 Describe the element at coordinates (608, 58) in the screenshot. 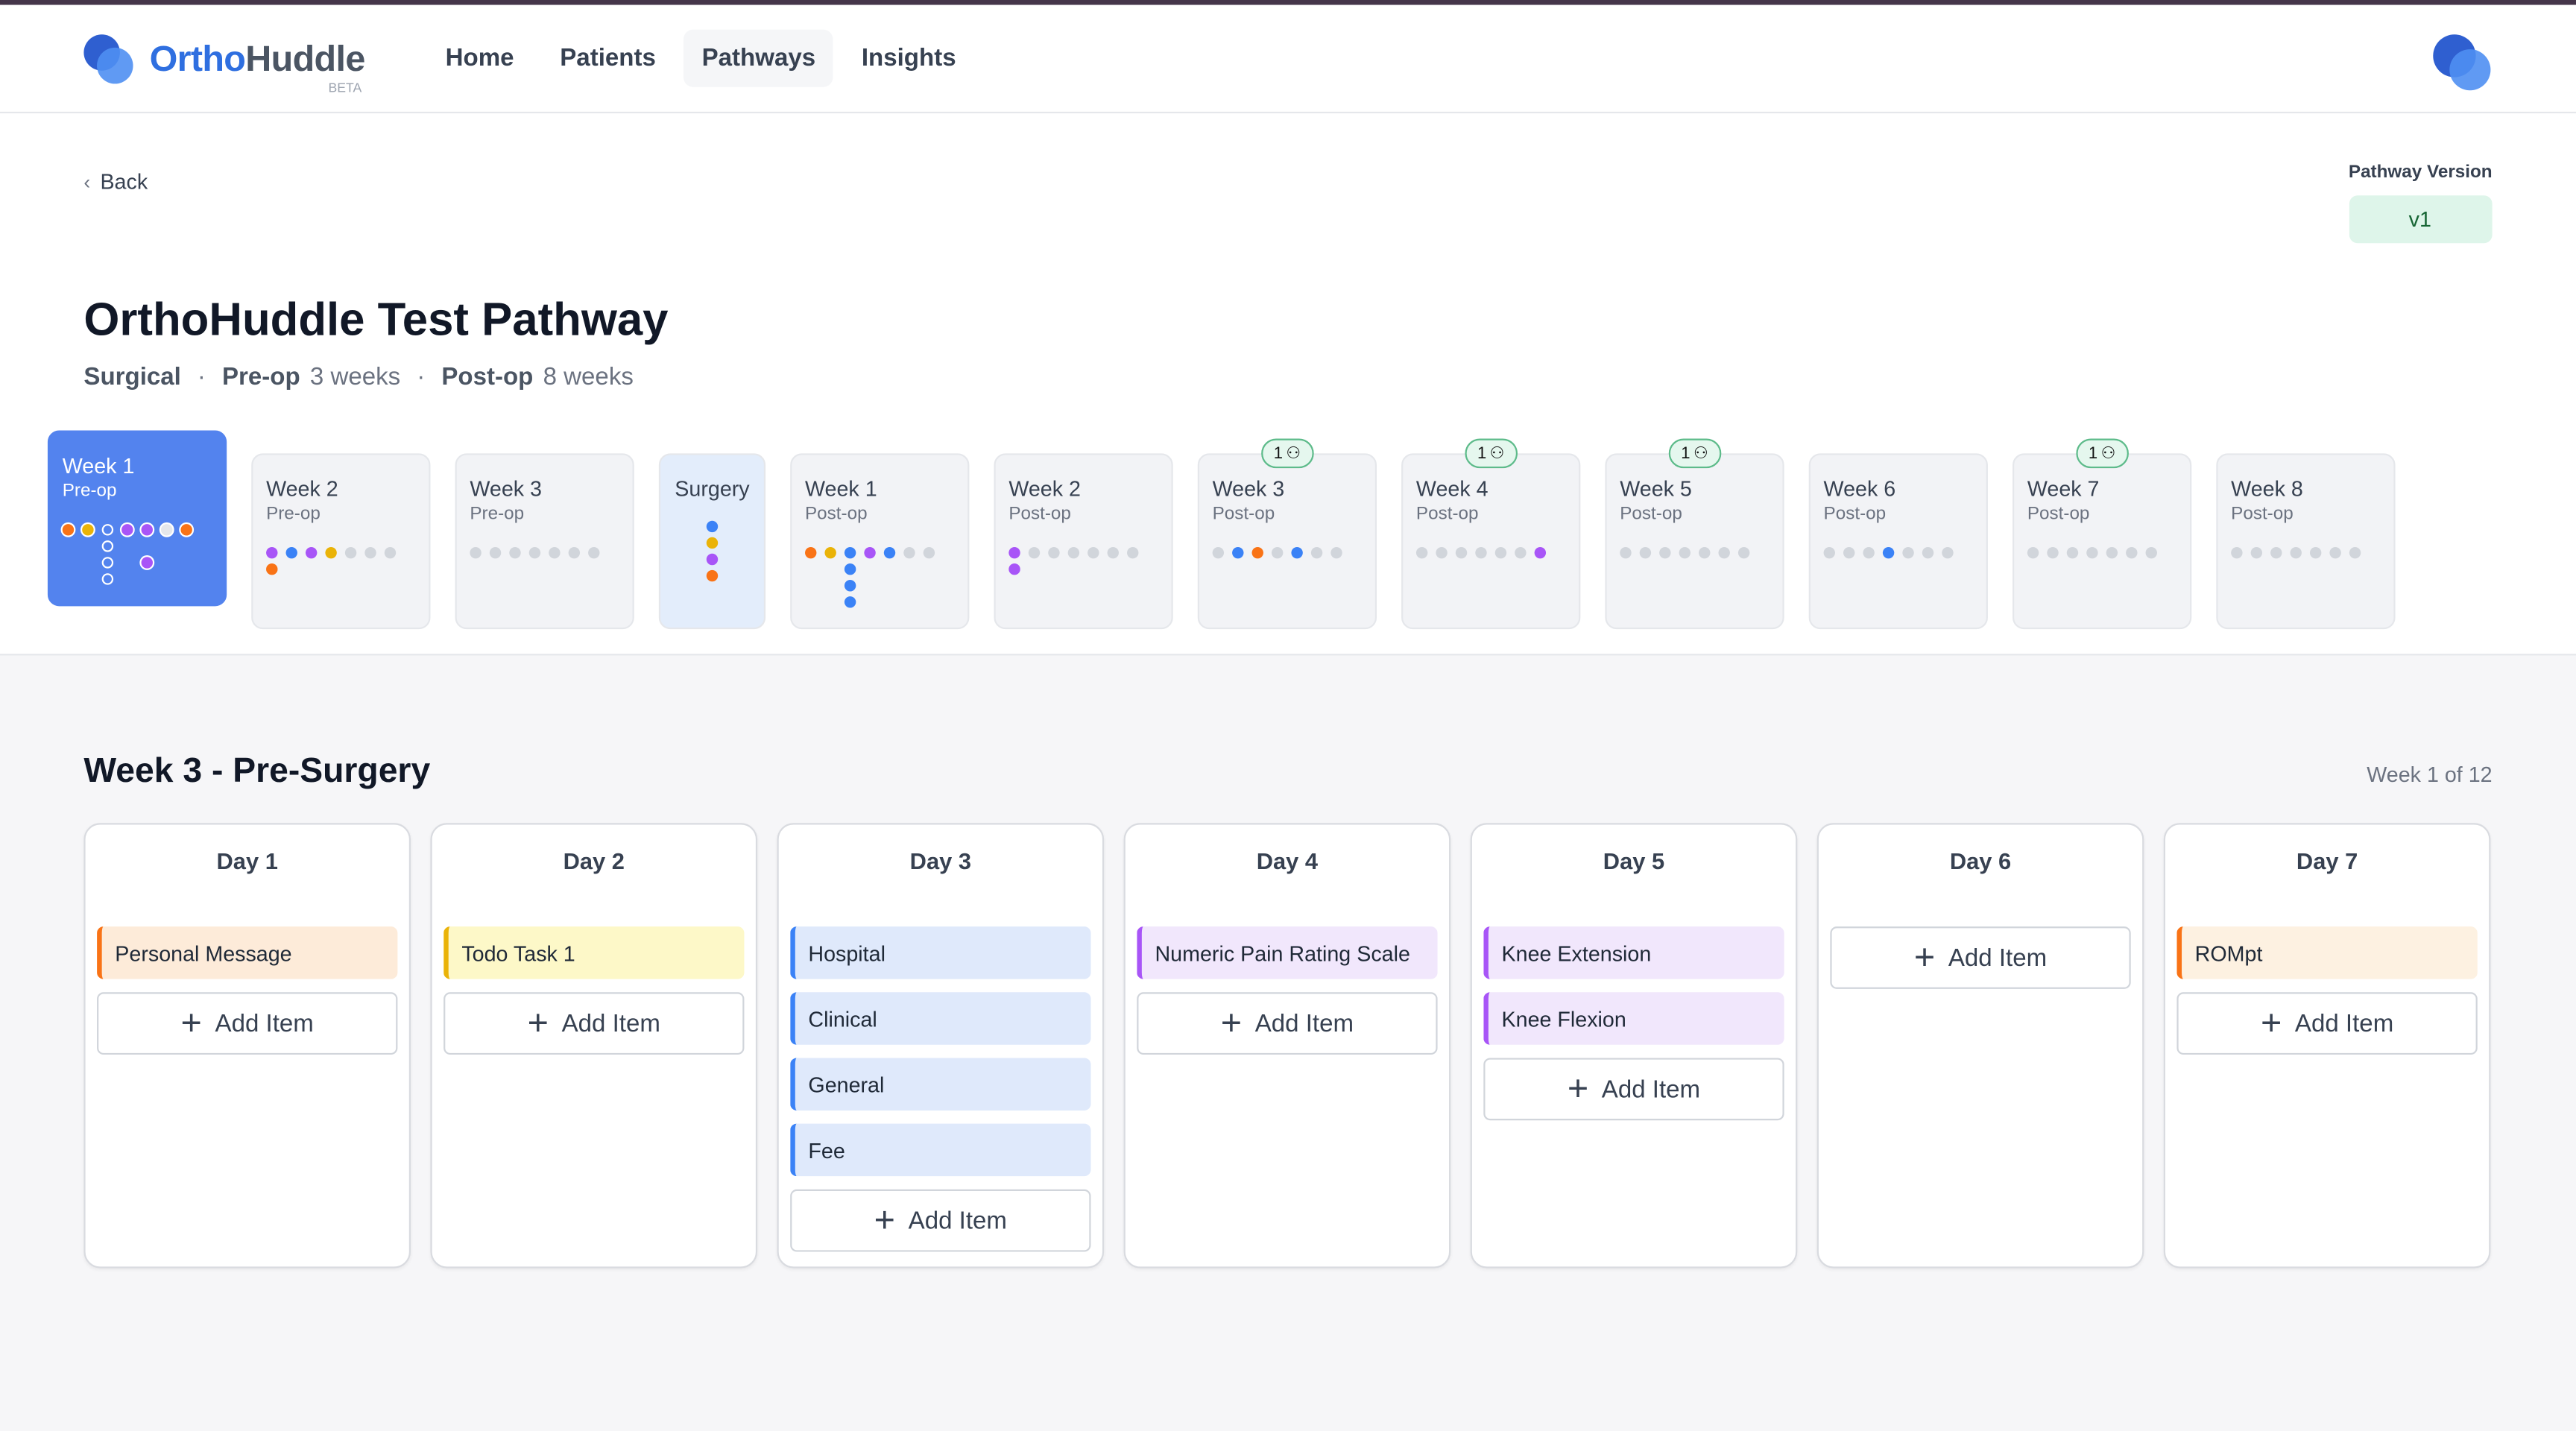

I see `nav-patients: Patients` at that location.